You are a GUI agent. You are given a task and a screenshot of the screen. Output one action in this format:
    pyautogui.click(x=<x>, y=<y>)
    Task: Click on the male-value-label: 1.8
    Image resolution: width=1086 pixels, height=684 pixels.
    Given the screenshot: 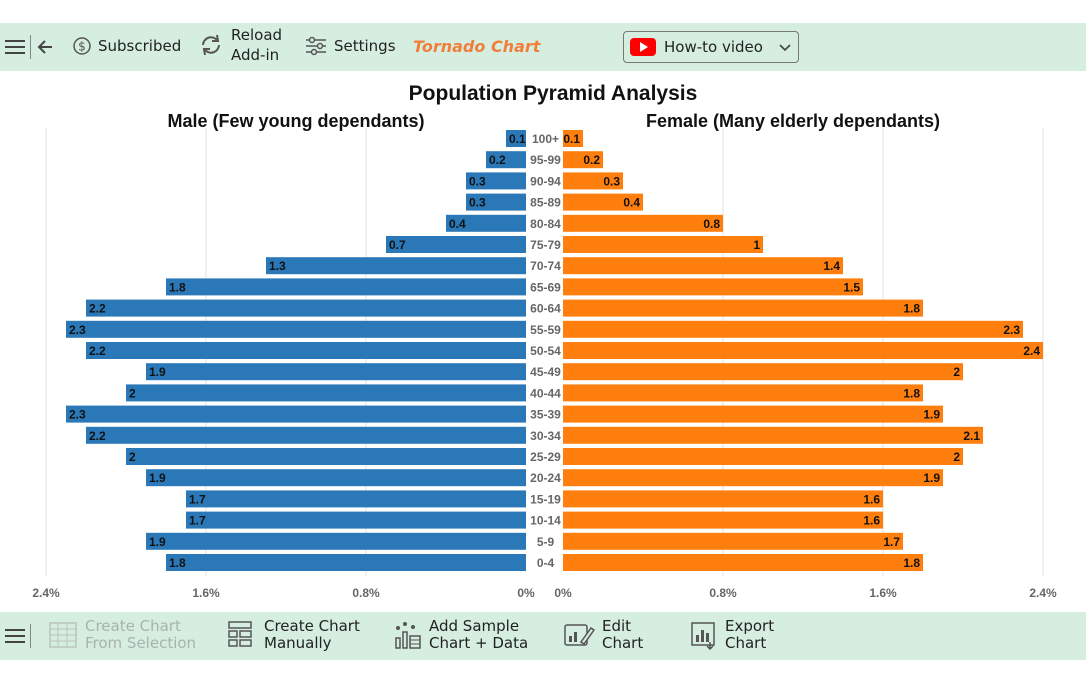 What is the action you would take?
    pyautogui.click(x=177, y=287)
    